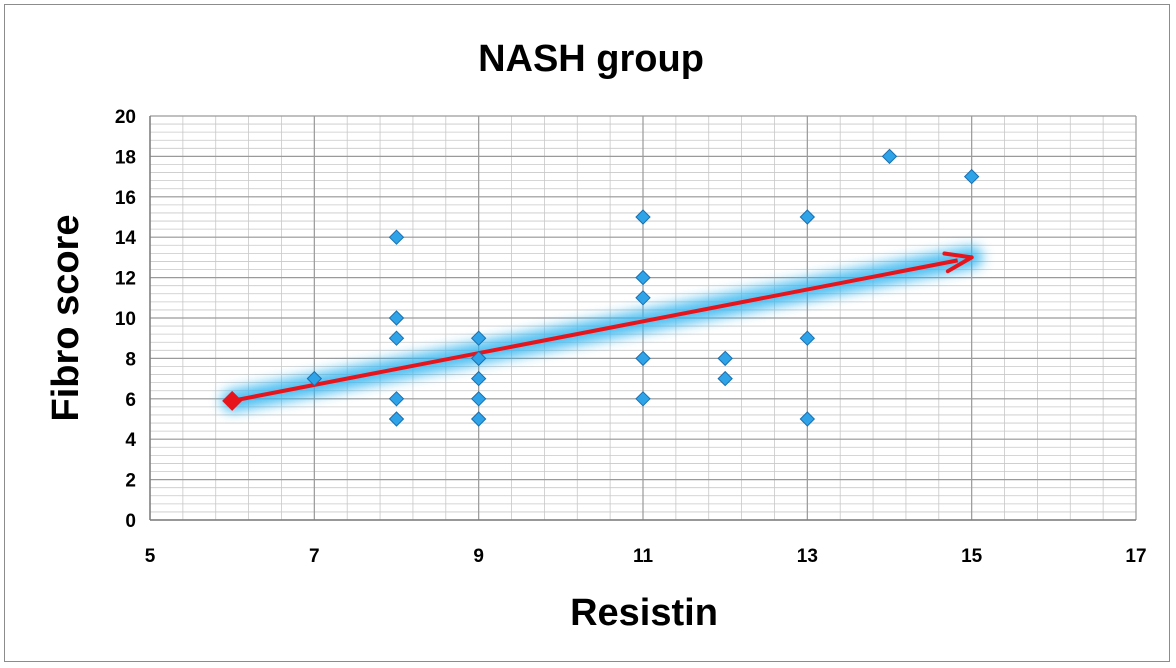 Image resolution: width=1176 pixels, height=668 pixels. What do you see at coordinates (595, 330) in the screenshot?
I see `arrow-shaft` at bounding box center [595, 330].